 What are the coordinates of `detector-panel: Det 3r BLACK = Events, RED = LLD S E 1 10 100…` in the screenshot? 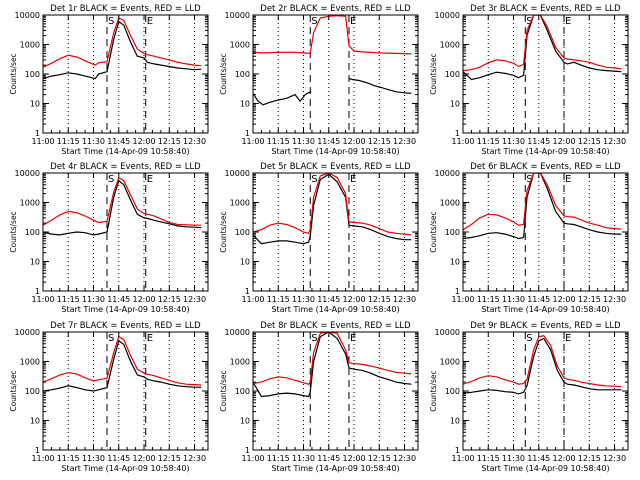 It's located at (529, 80).